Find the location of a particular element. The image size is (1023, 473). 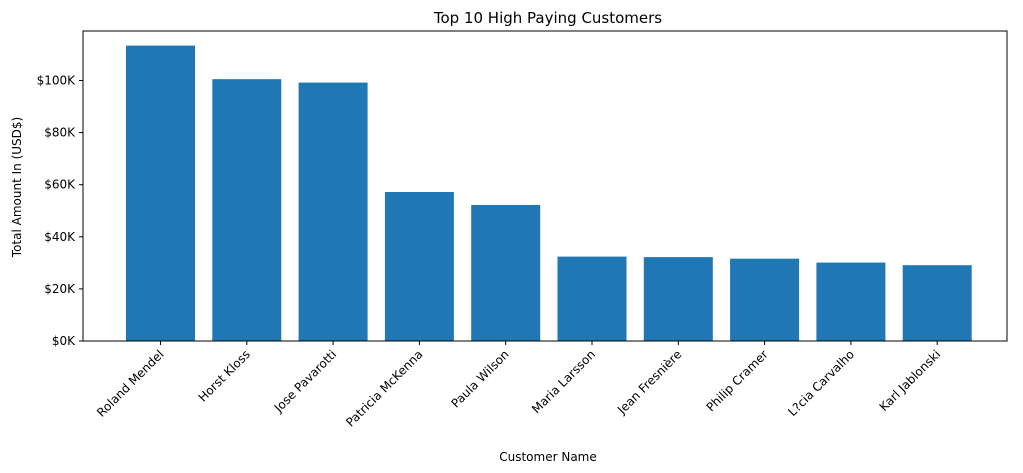

x-axis-label: Customer Name is located at coordinates (548, 457).